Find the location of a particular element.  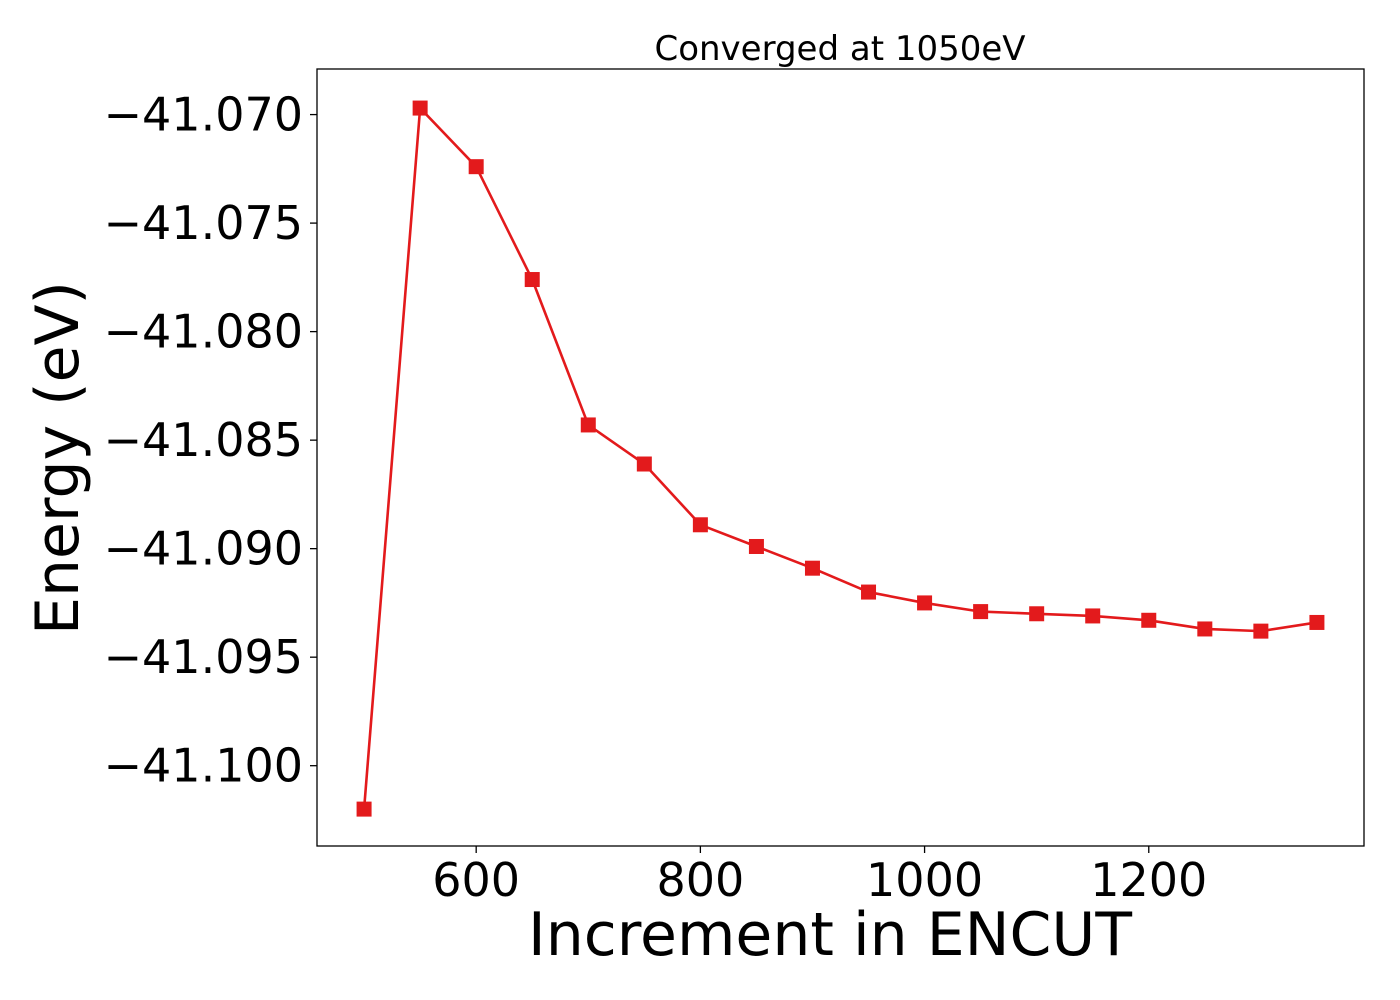

x-tick-label: 1000 is located at coordinates (924, 880).